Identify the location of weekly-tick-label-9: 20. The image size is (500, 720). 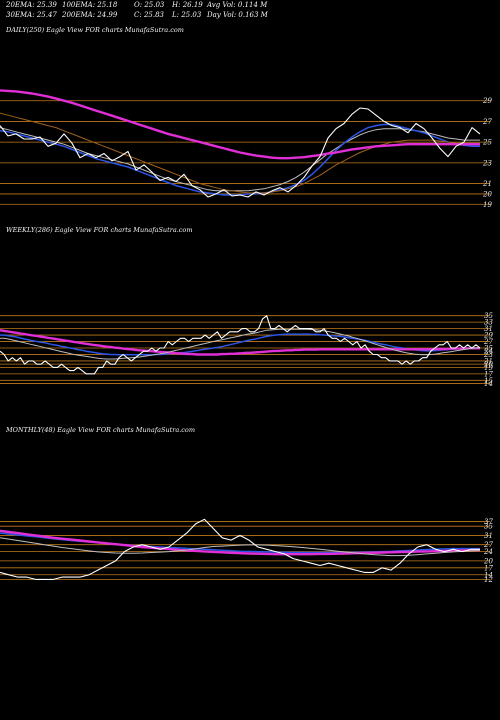
(488, 365).